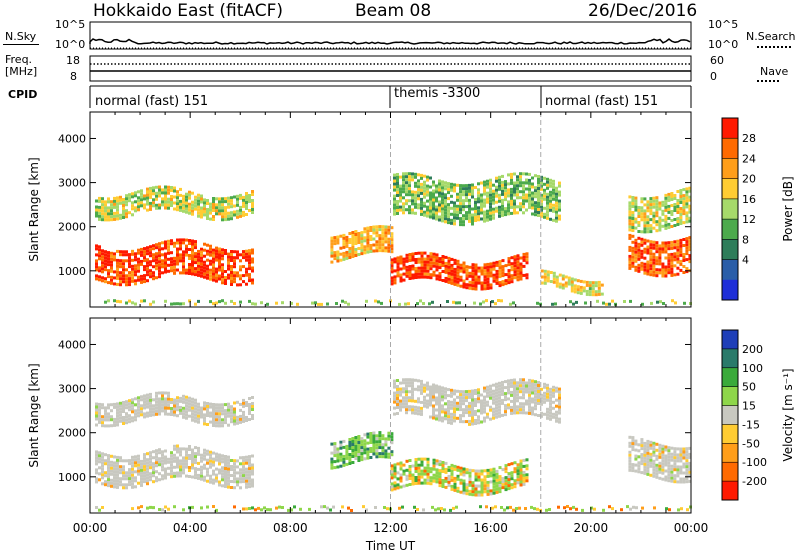 The width and height of the screenshot is (800, 554). Describe the element at coordinates (713, 76) in the screenshot. I see `nave-tick-bottom: 0` at that location.